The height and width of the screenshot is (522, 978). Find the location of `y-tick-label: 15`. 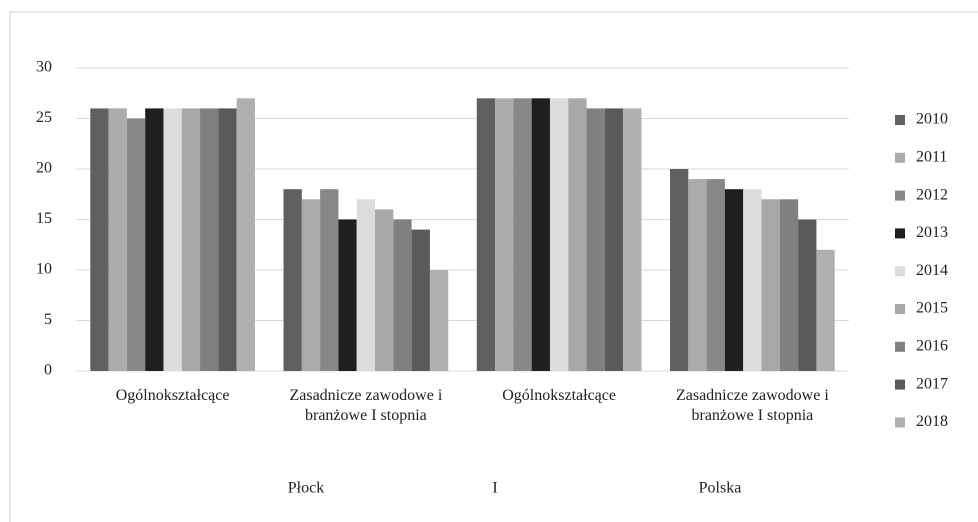

y-tick-label: 15 is located at coordinates (44, 218).